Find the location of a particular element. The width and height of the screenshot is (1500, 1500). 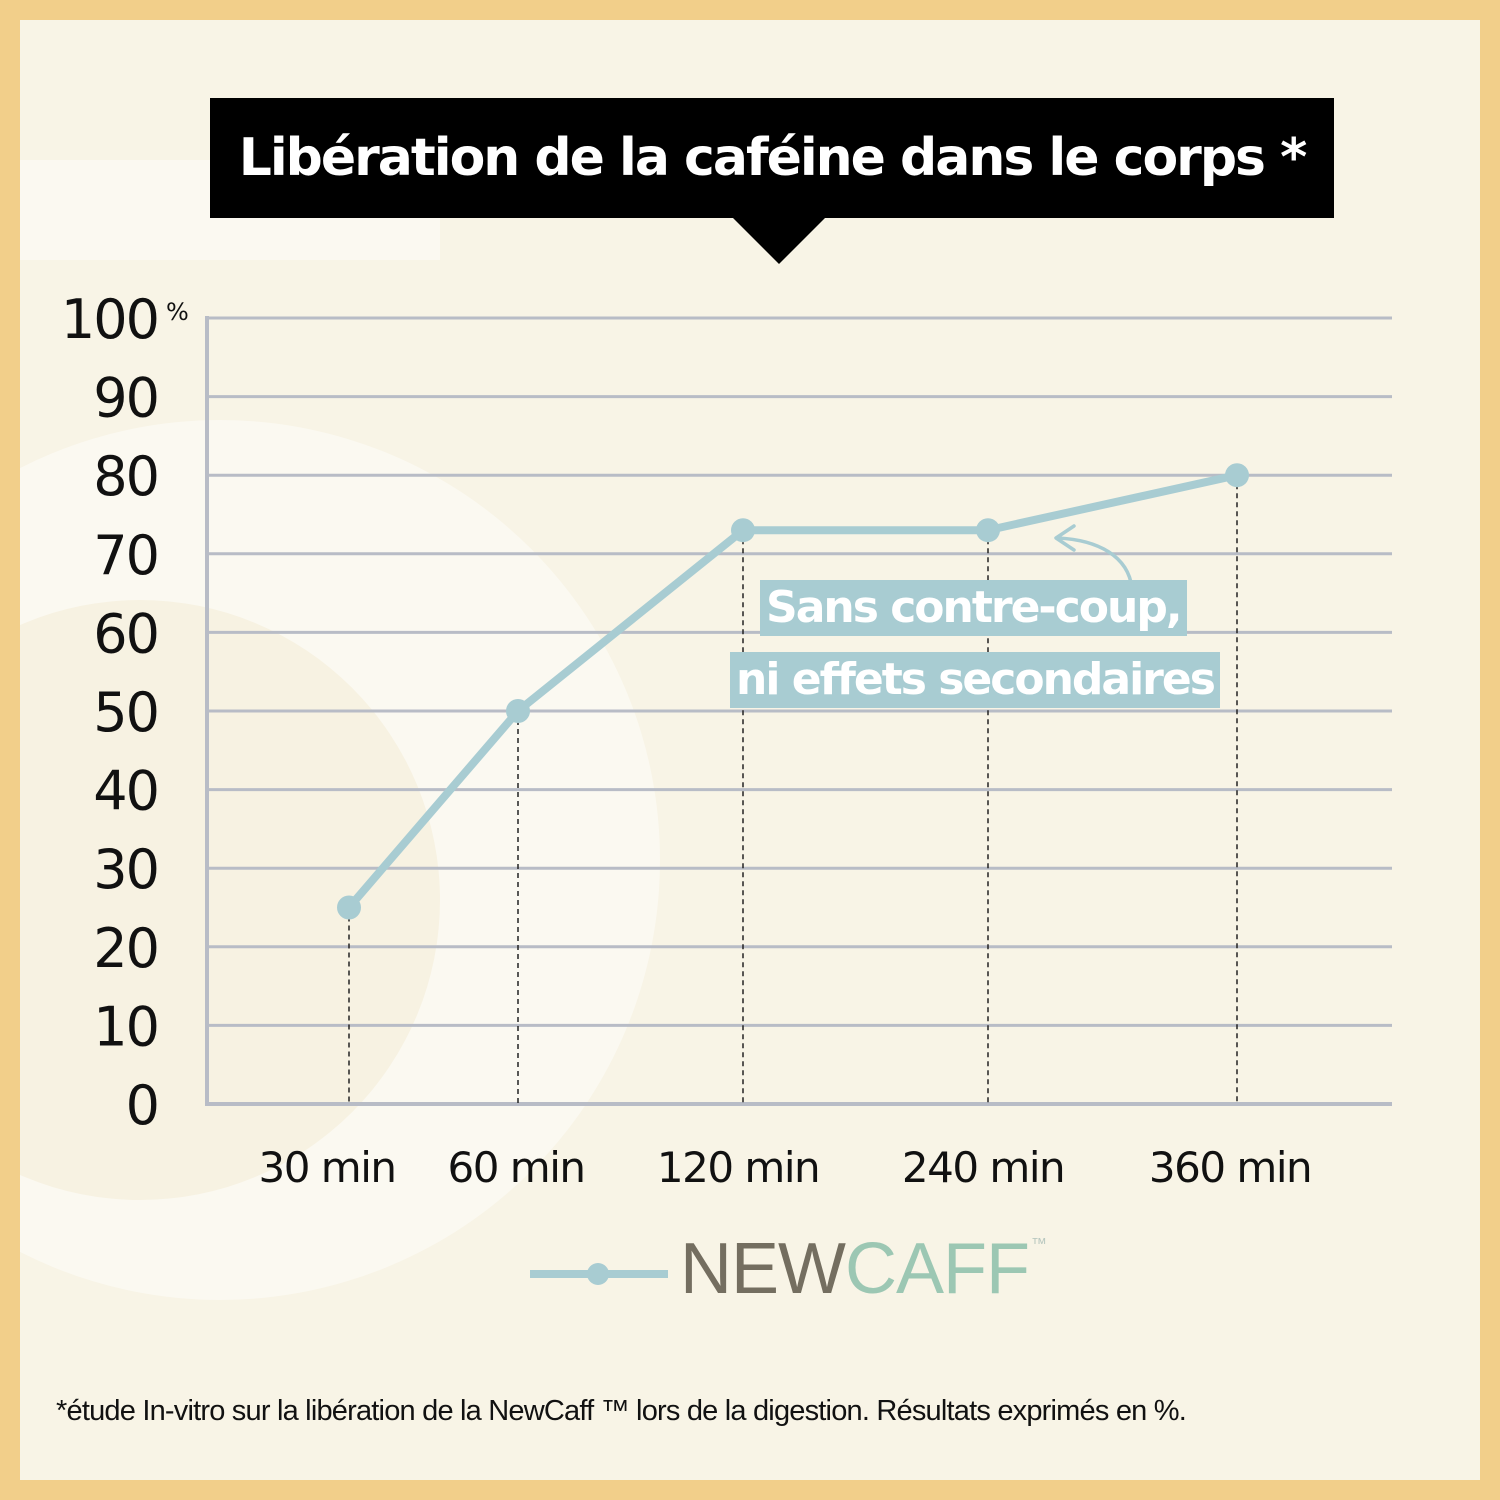

annotation-arrow-curve is located at coordinates (1095, 563).